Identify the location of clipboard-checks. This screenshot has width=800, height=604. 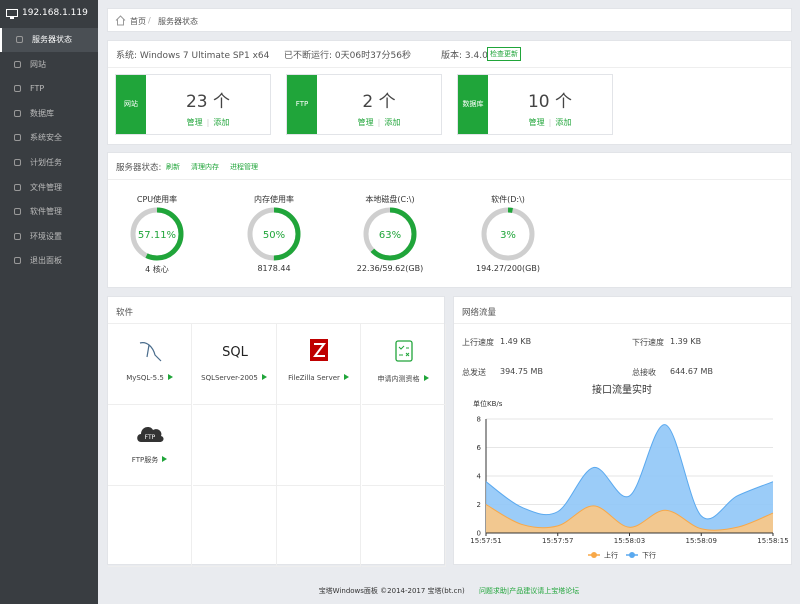
(403, 351).